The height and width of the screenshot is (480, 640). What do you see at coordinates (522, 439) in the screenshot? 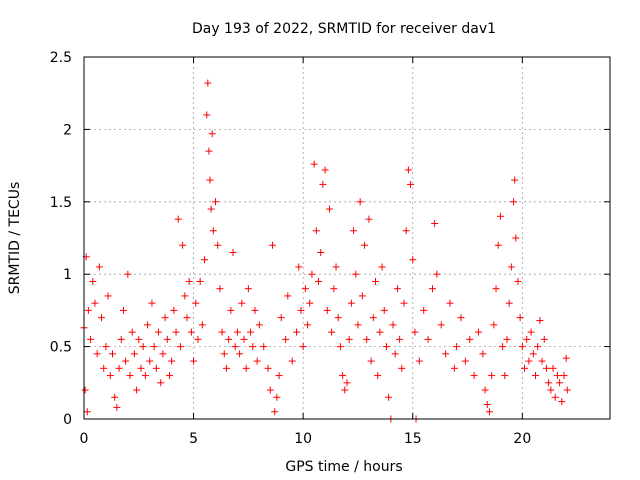
I see `x-tick-label: 20` at bounding box center [522, 439].